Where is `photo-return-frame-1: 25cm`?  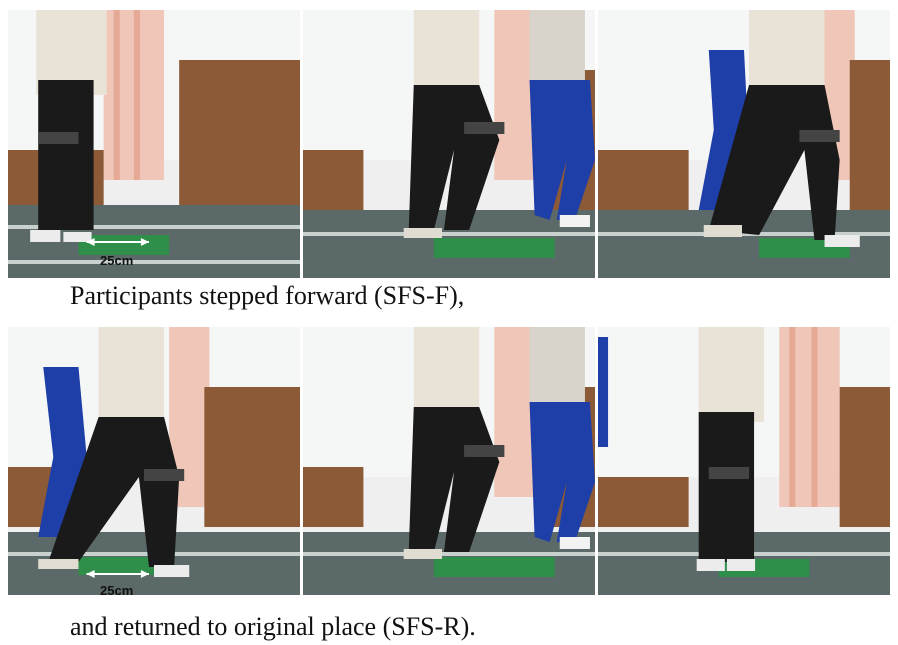 photo-return-frame-1: 25cm is located at coordinates (154, 461).